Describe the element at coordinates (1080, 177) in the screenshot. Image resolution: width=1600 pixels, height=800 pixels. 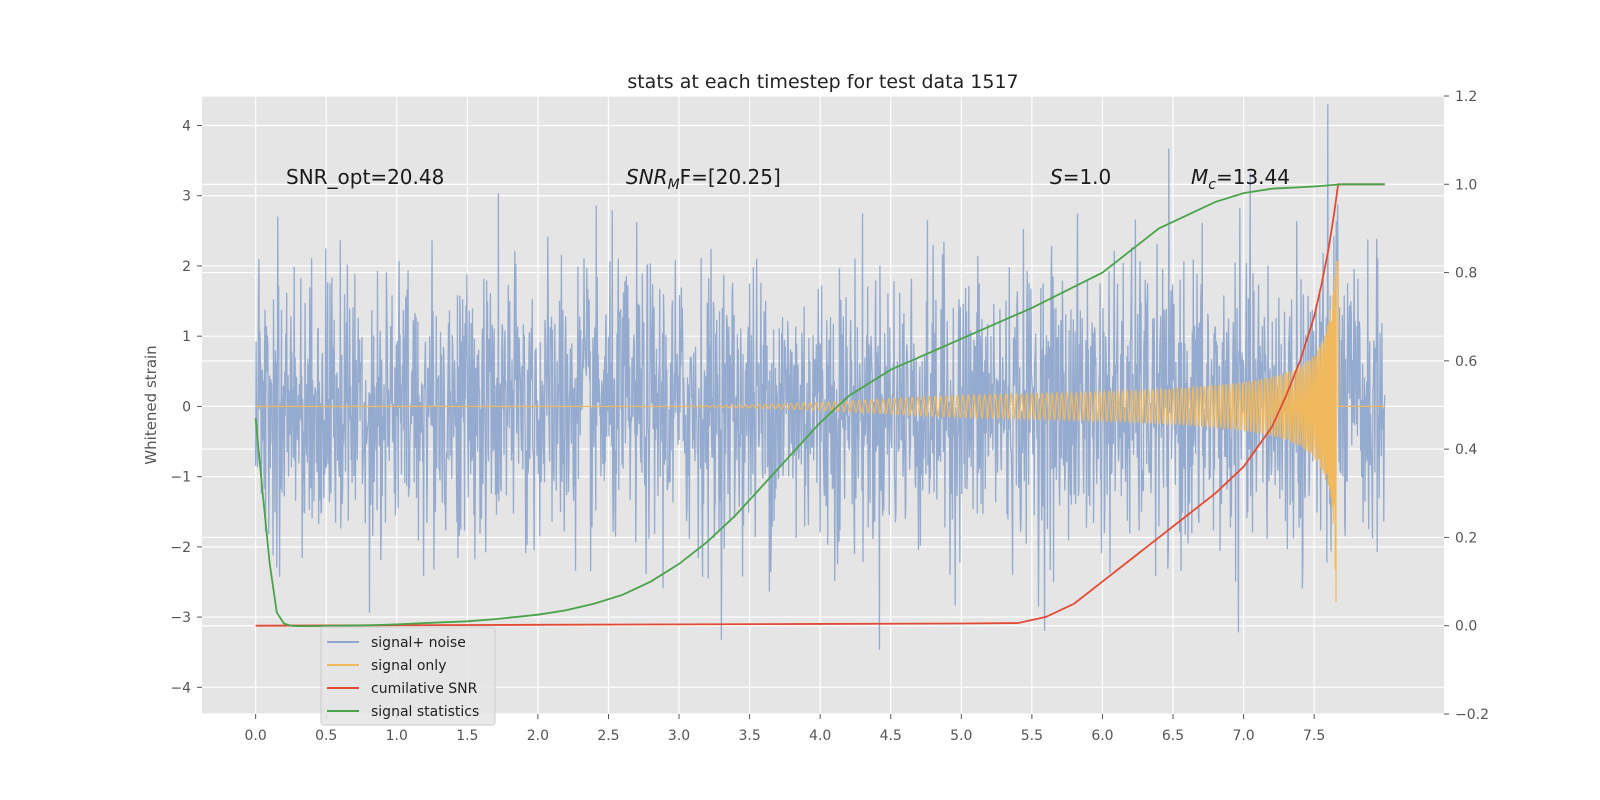
I see `annotation-2: S=1.0` at that location.